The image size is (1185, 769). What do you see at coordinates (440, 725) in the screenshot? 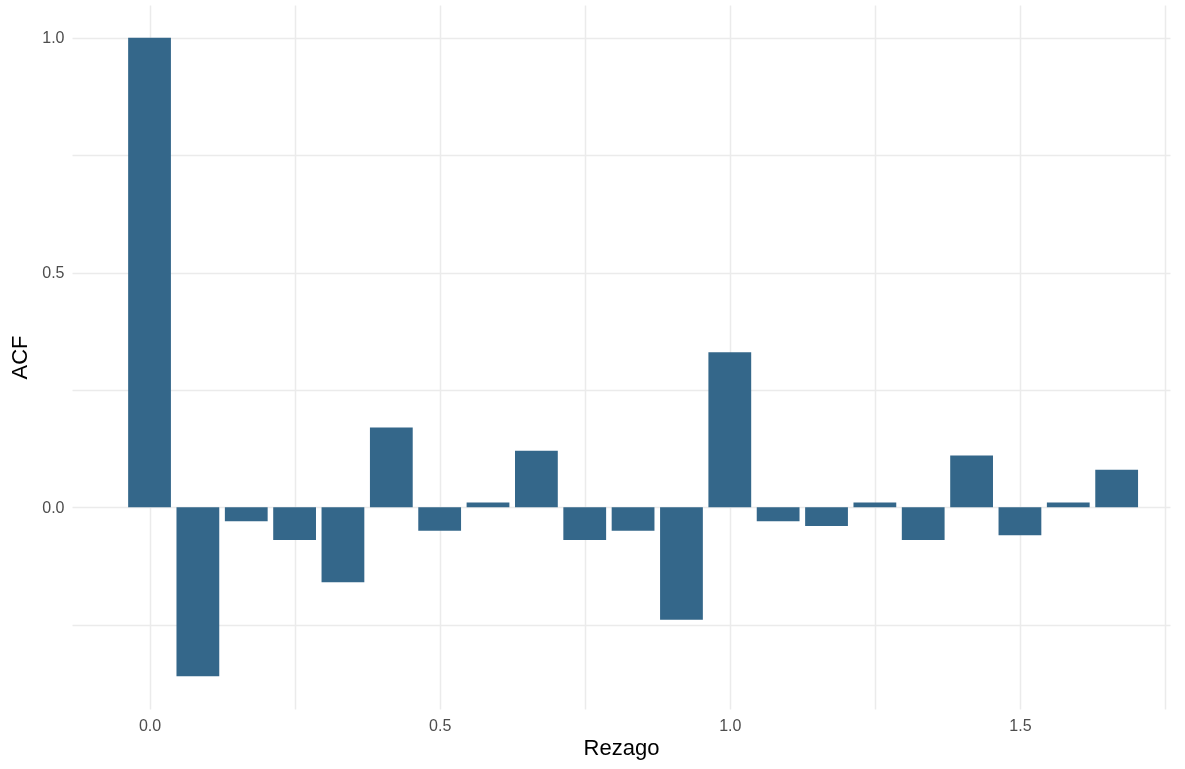
I see `x-tick-label: 0.5` at bounding box center [440, 725].